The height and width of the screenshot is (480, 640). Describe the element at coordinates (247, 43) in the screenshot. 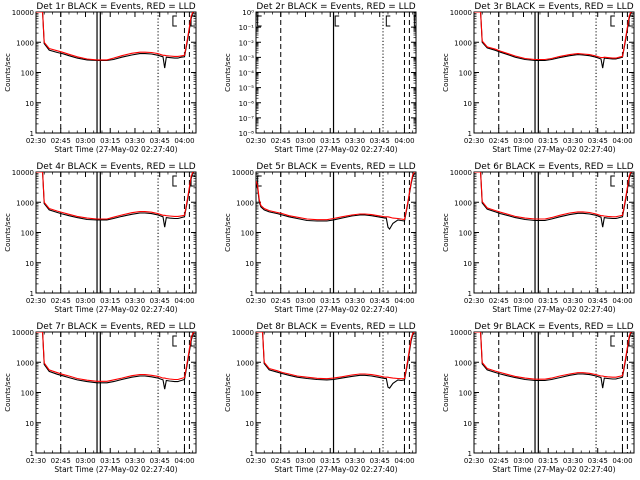

I see `y-tick-label: 10⁻²` at that location.